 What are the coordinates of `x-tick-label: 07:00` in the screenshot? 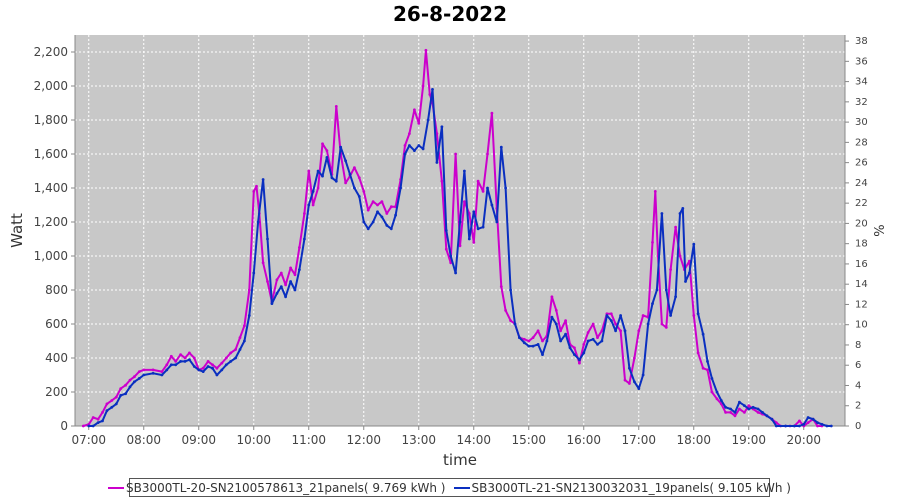 It's located at (88, 440).